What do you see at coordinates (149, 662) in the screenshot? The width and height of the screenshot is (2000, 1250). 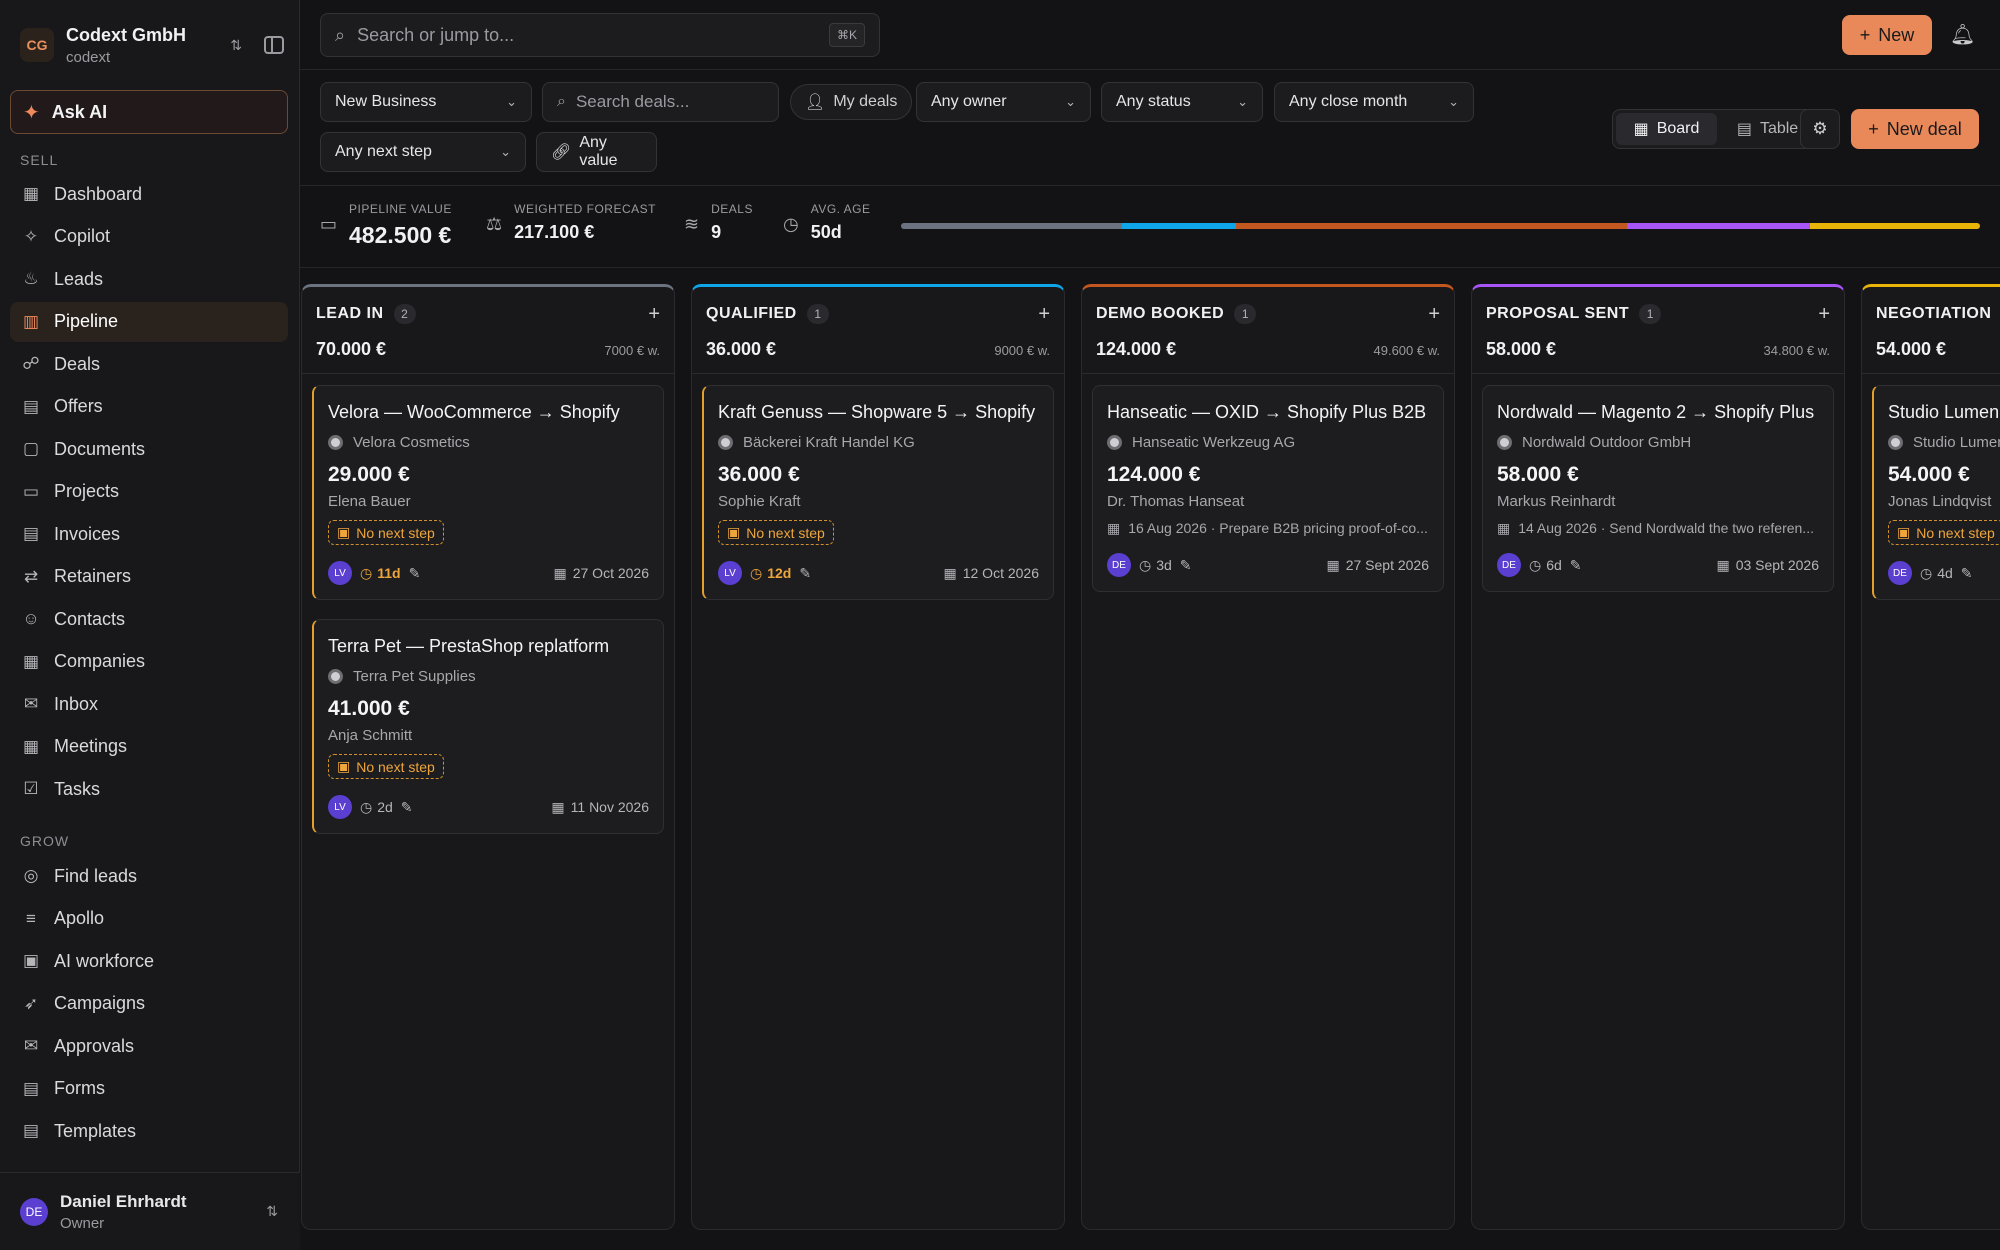 I see `sidebar-item-companies: ▦ Companies` at bounding box center [149, 662].